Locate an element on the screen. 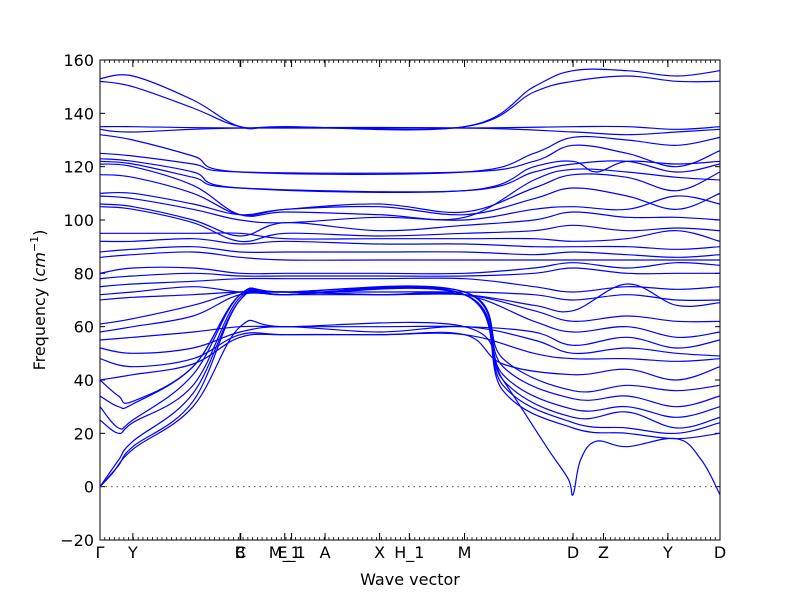 The image size is (800, 600). x-tick-label: E_1 is located at coordinates (291, 553).